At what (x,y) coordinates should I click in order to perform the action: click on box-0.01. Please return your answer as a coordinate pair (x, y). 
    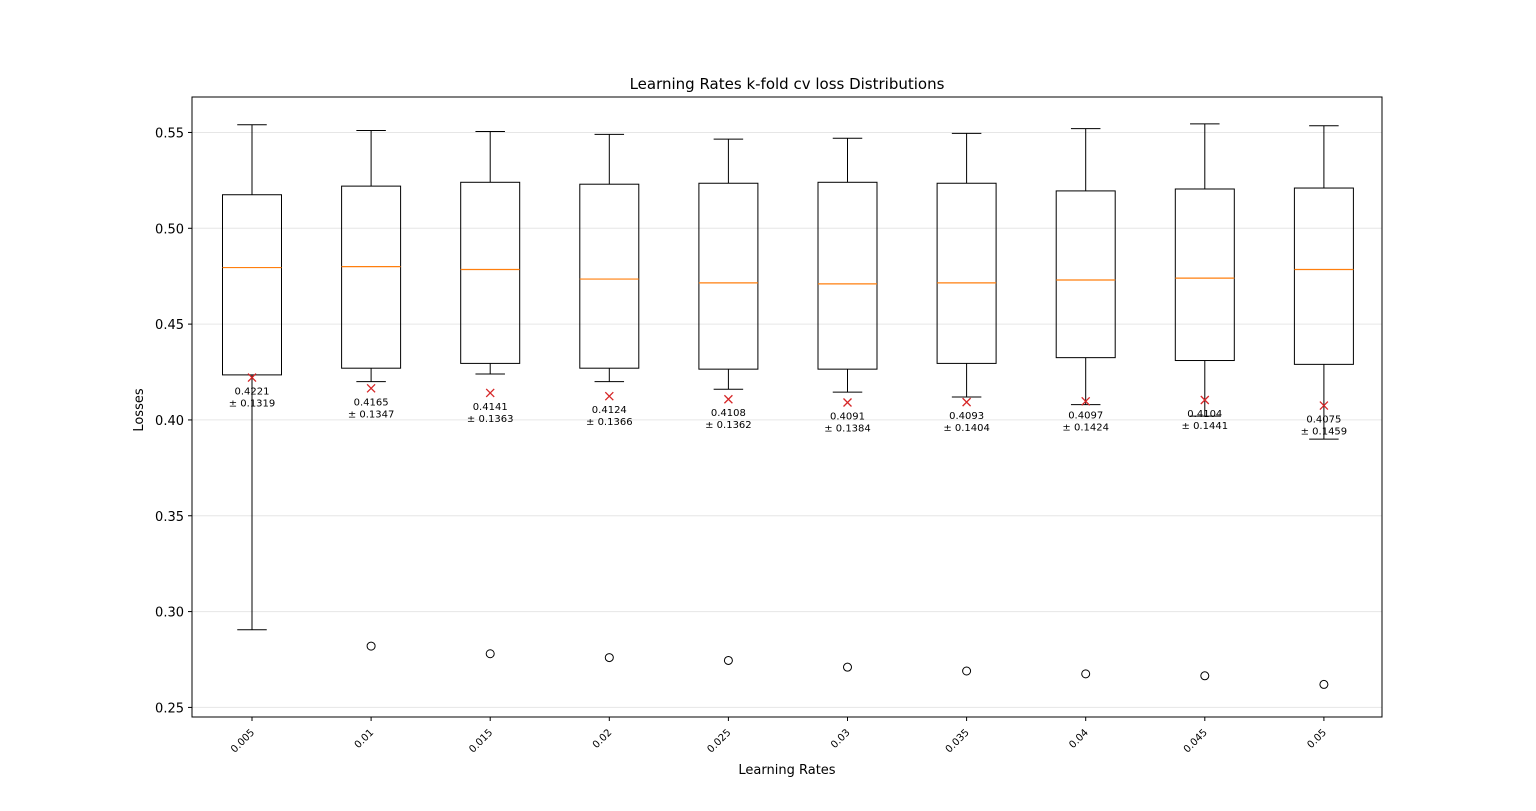
    Looking at the image, I should click on (371, 390).